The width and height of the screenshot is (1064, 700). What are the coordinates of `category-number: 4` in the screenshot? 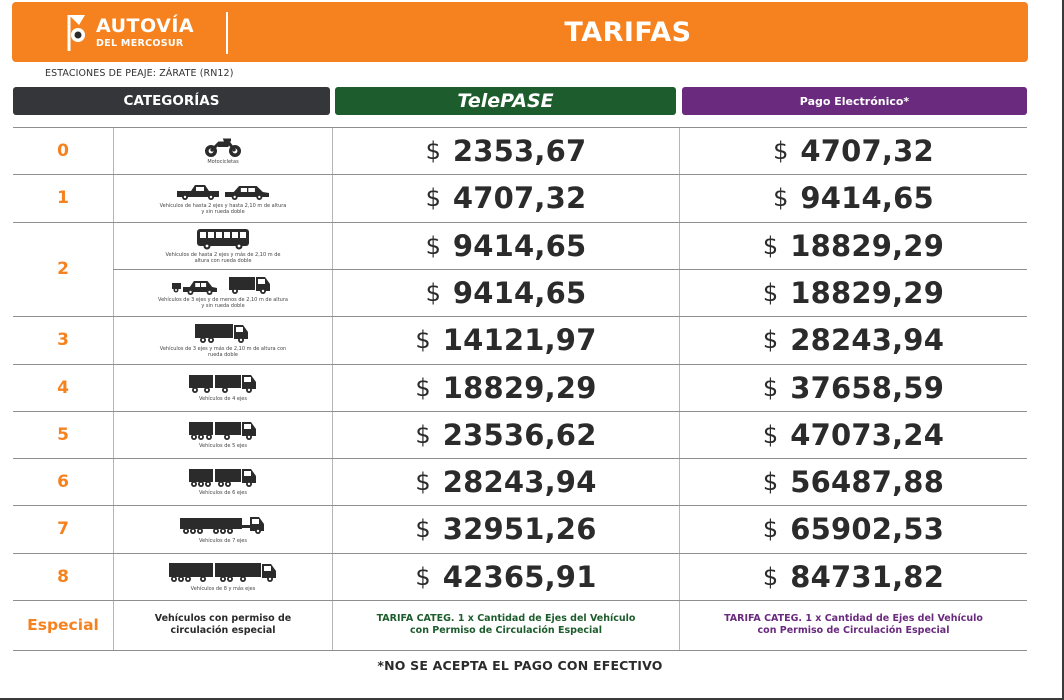 It's located at (63, 387).